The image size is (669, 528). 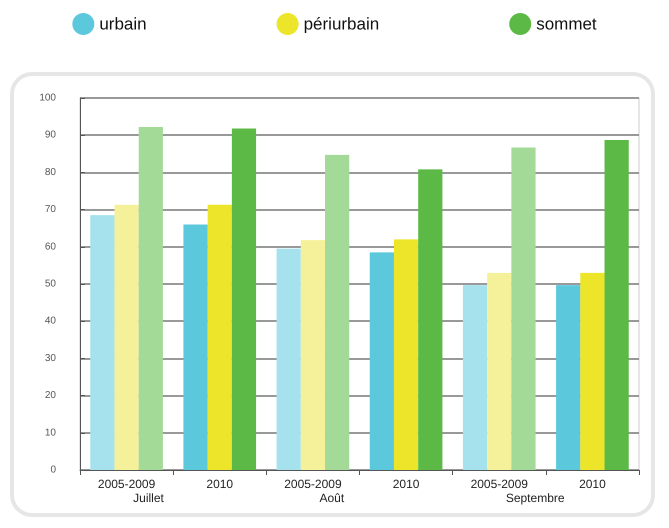 What do you see at coordinates (50, 246) in the screenshot?
I see `y-tick-label: 60` at bounding box center [50, 246].